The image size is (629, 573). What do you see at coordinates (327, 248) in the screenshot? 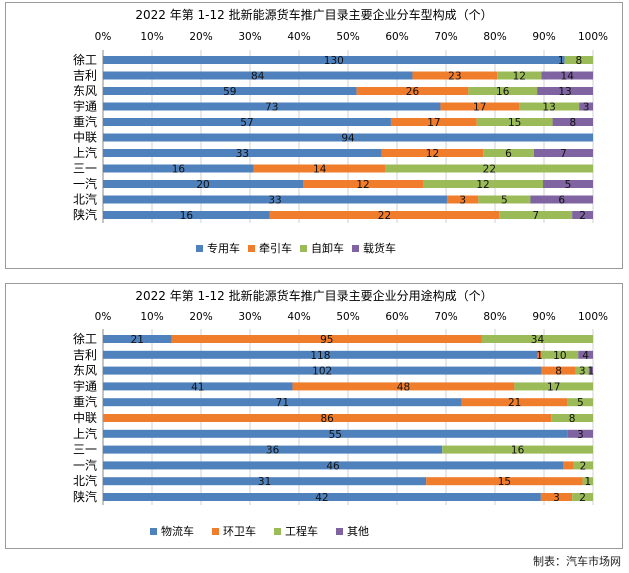
I see `legend-label: 自卸车` at bounding box center [327, 248].